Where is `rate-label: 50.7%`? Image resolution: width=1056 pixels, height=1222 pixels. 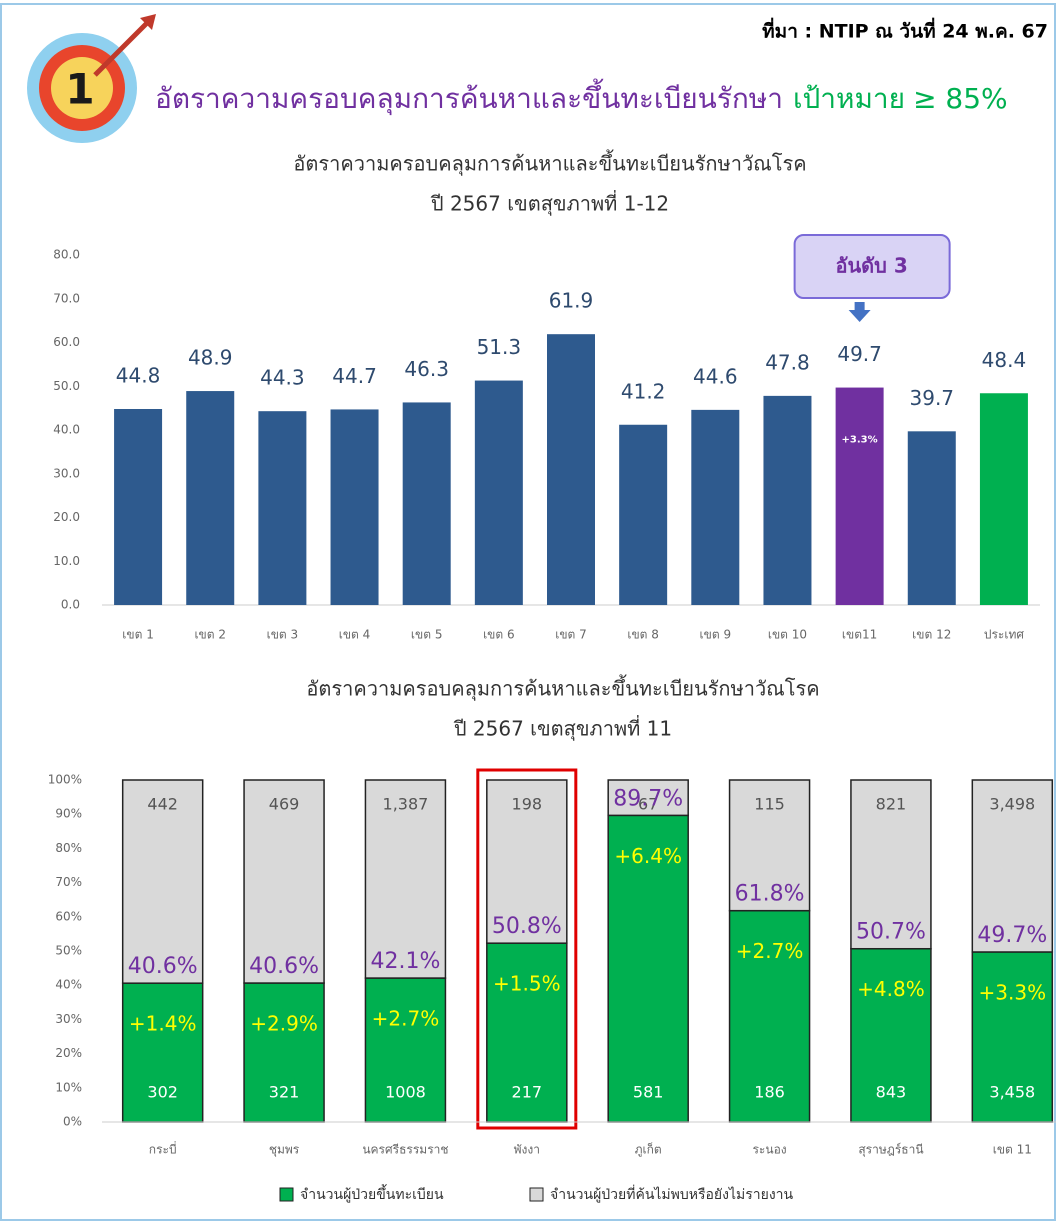 rate-label: 50.7% is located at coordinates (891, 932).